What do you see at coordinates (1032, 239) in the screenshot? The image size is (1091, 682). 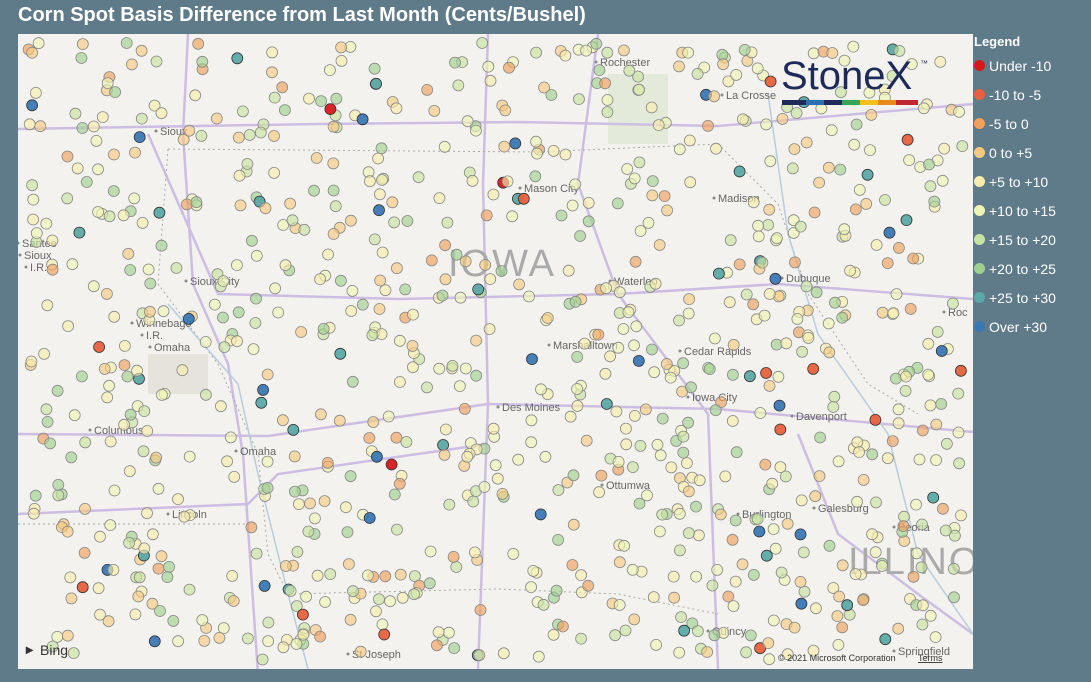 I see `legend-item: +15 to +20` at bounding box center [1032, 239].